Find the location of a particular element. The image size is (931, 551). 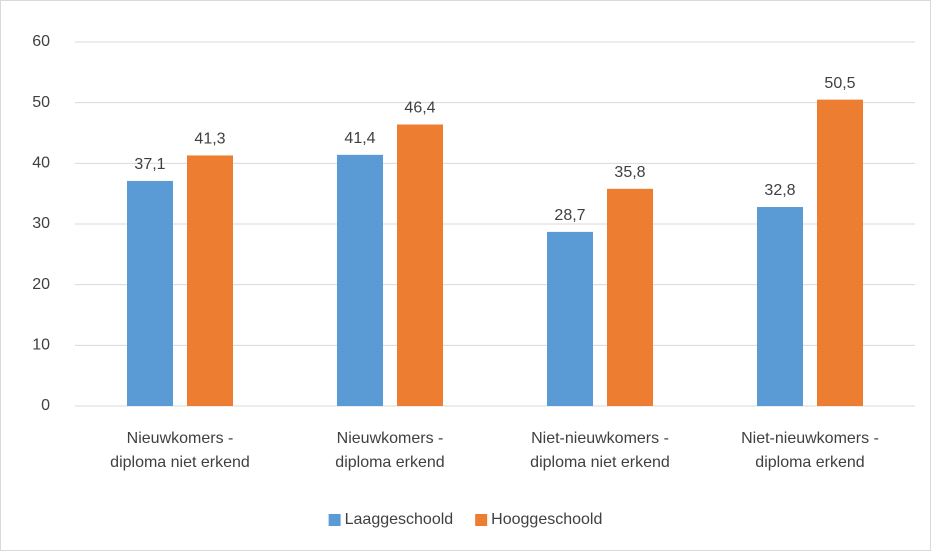

y-tick-label: 30 is located at coordinates (41, 223).